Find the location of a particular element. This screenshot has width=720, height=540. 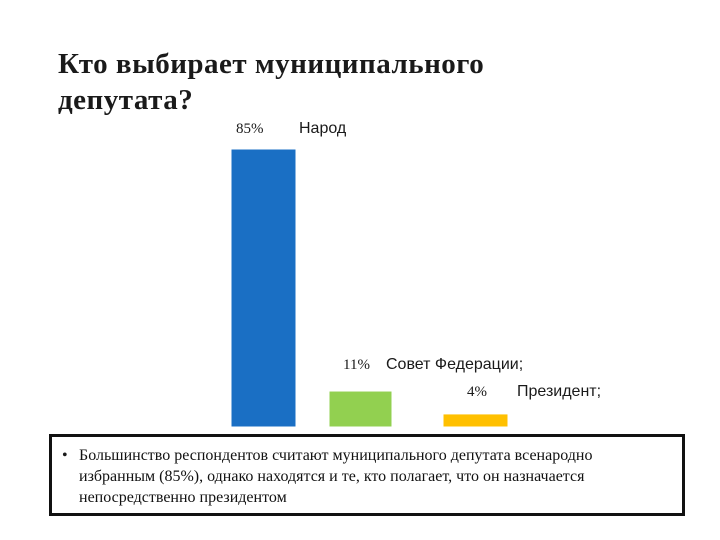

value-label-1: 85% is located at coordinates (250, 129).